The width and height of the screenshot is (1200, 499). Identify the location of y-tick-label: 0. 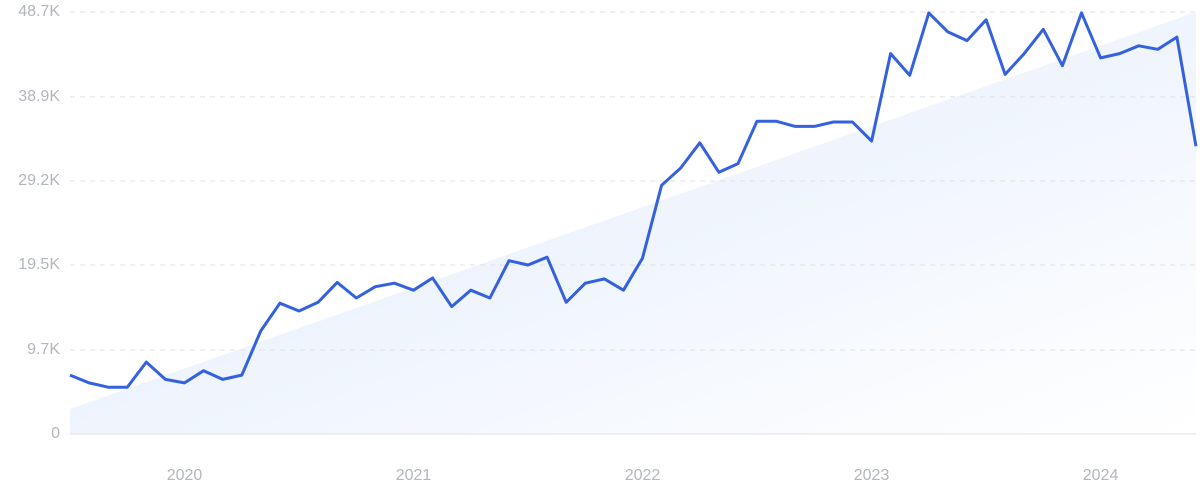
(55, 433).